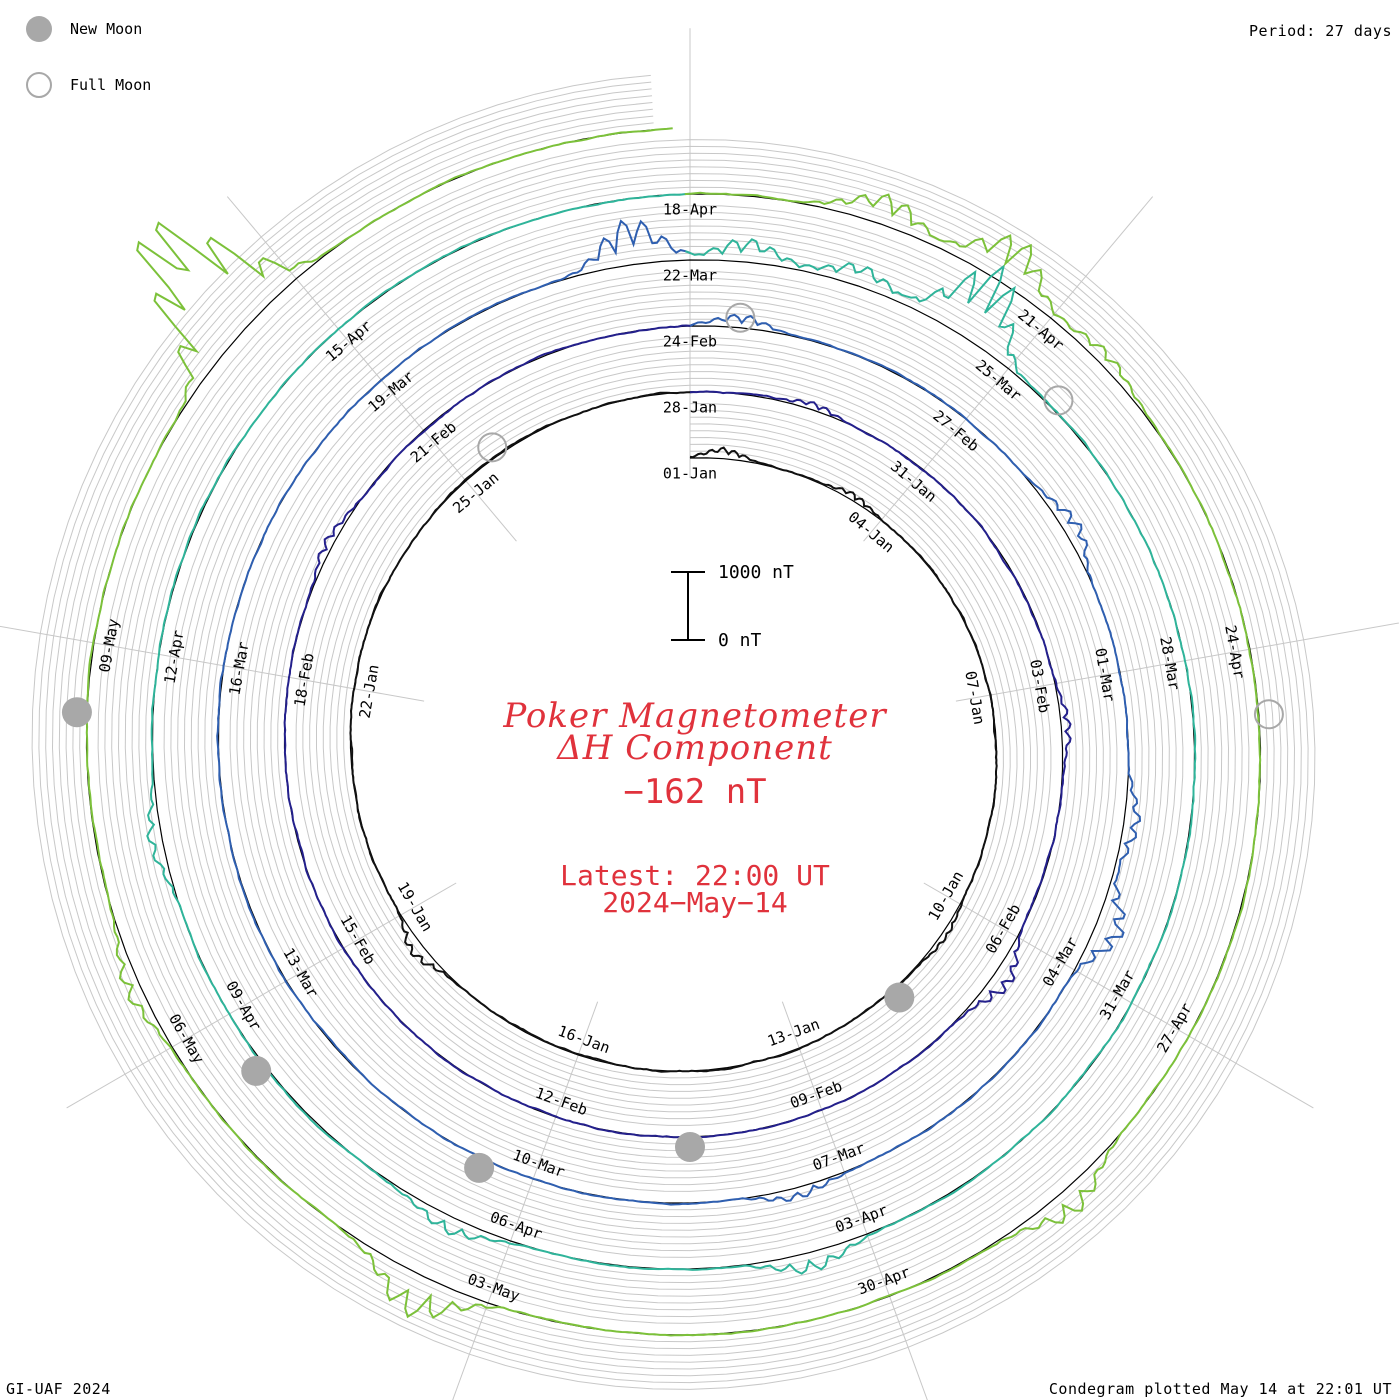  I want to click on date-label: 01-Mar, so click(1104, 675).